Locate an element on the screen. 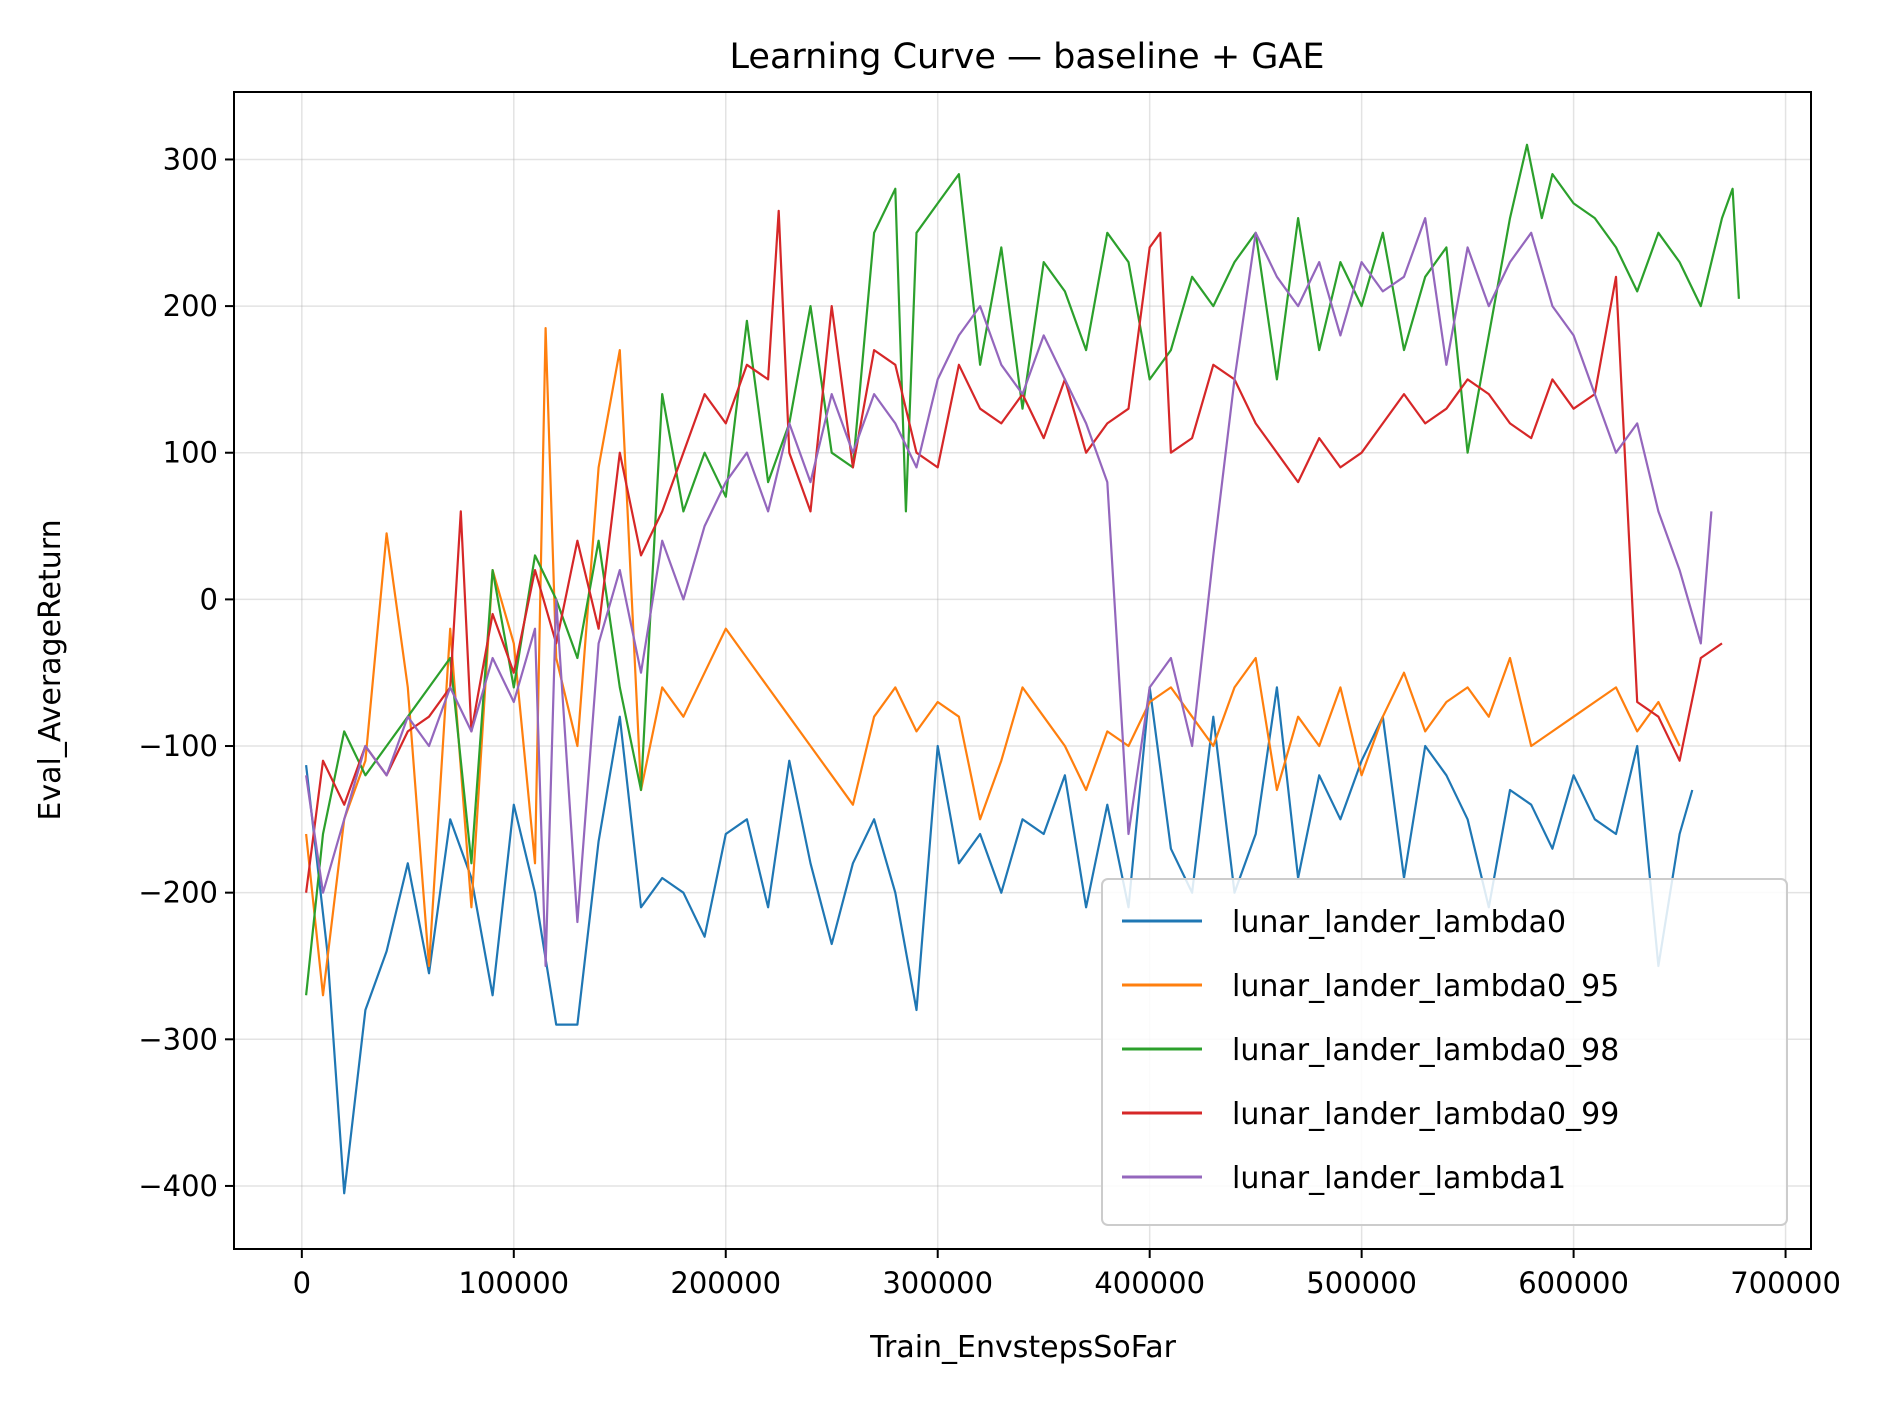  legend-box is located at coordinates (1444, 1052).